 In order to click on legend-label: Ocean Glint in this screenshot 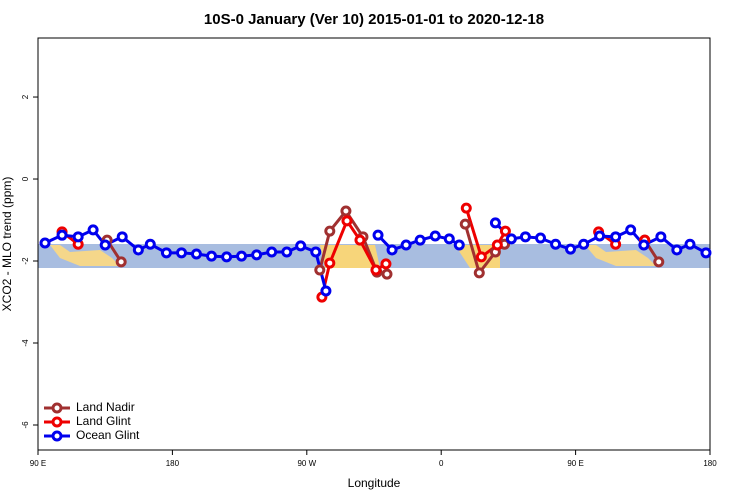, I will do `click(108, 435)`.